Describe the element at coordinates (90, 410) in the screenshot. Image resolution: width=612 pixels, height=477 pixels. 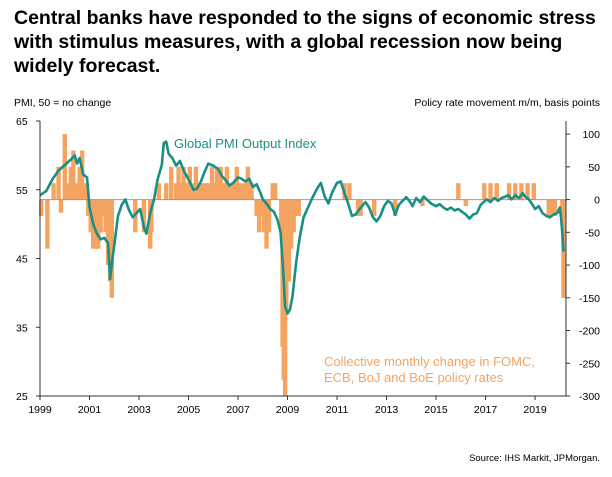
I see `x-tick-label: 2001` at that location.